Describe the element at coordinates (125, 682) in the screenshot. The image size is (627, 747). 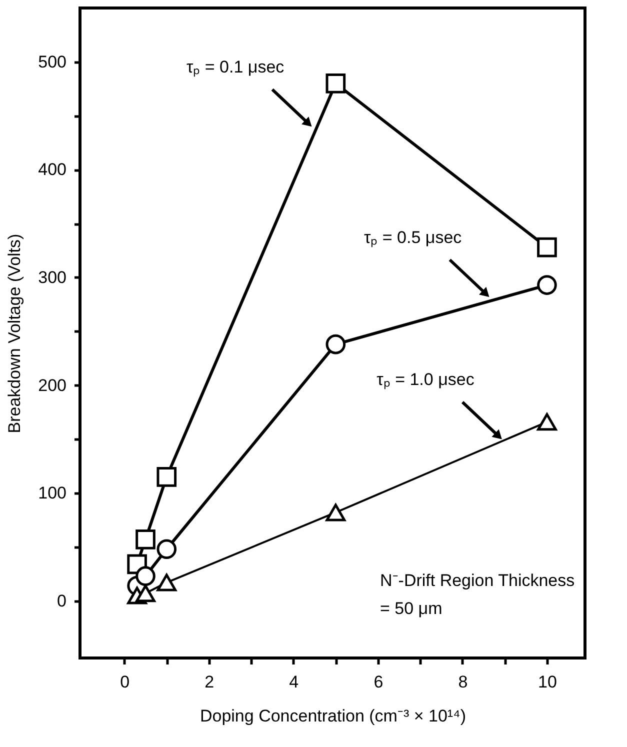
I see `x-tick-label: 0` at that location.